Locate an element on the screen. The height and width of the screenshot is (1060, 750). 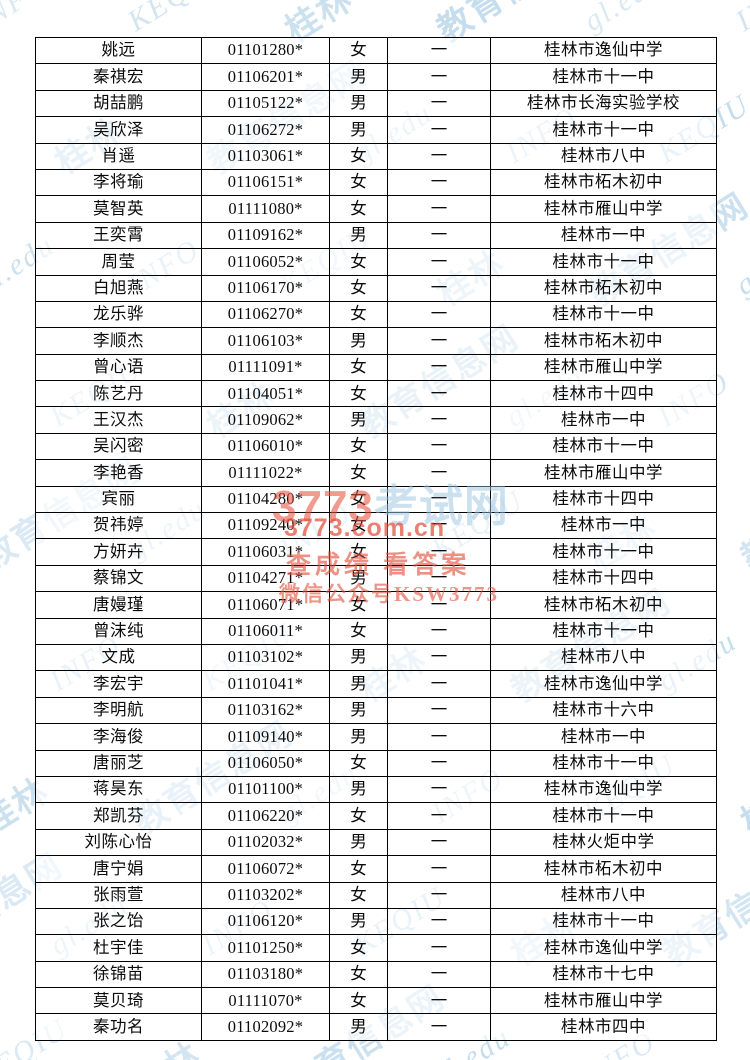
roster-cell-name: 周莹 is located at coordinates (118, 262).